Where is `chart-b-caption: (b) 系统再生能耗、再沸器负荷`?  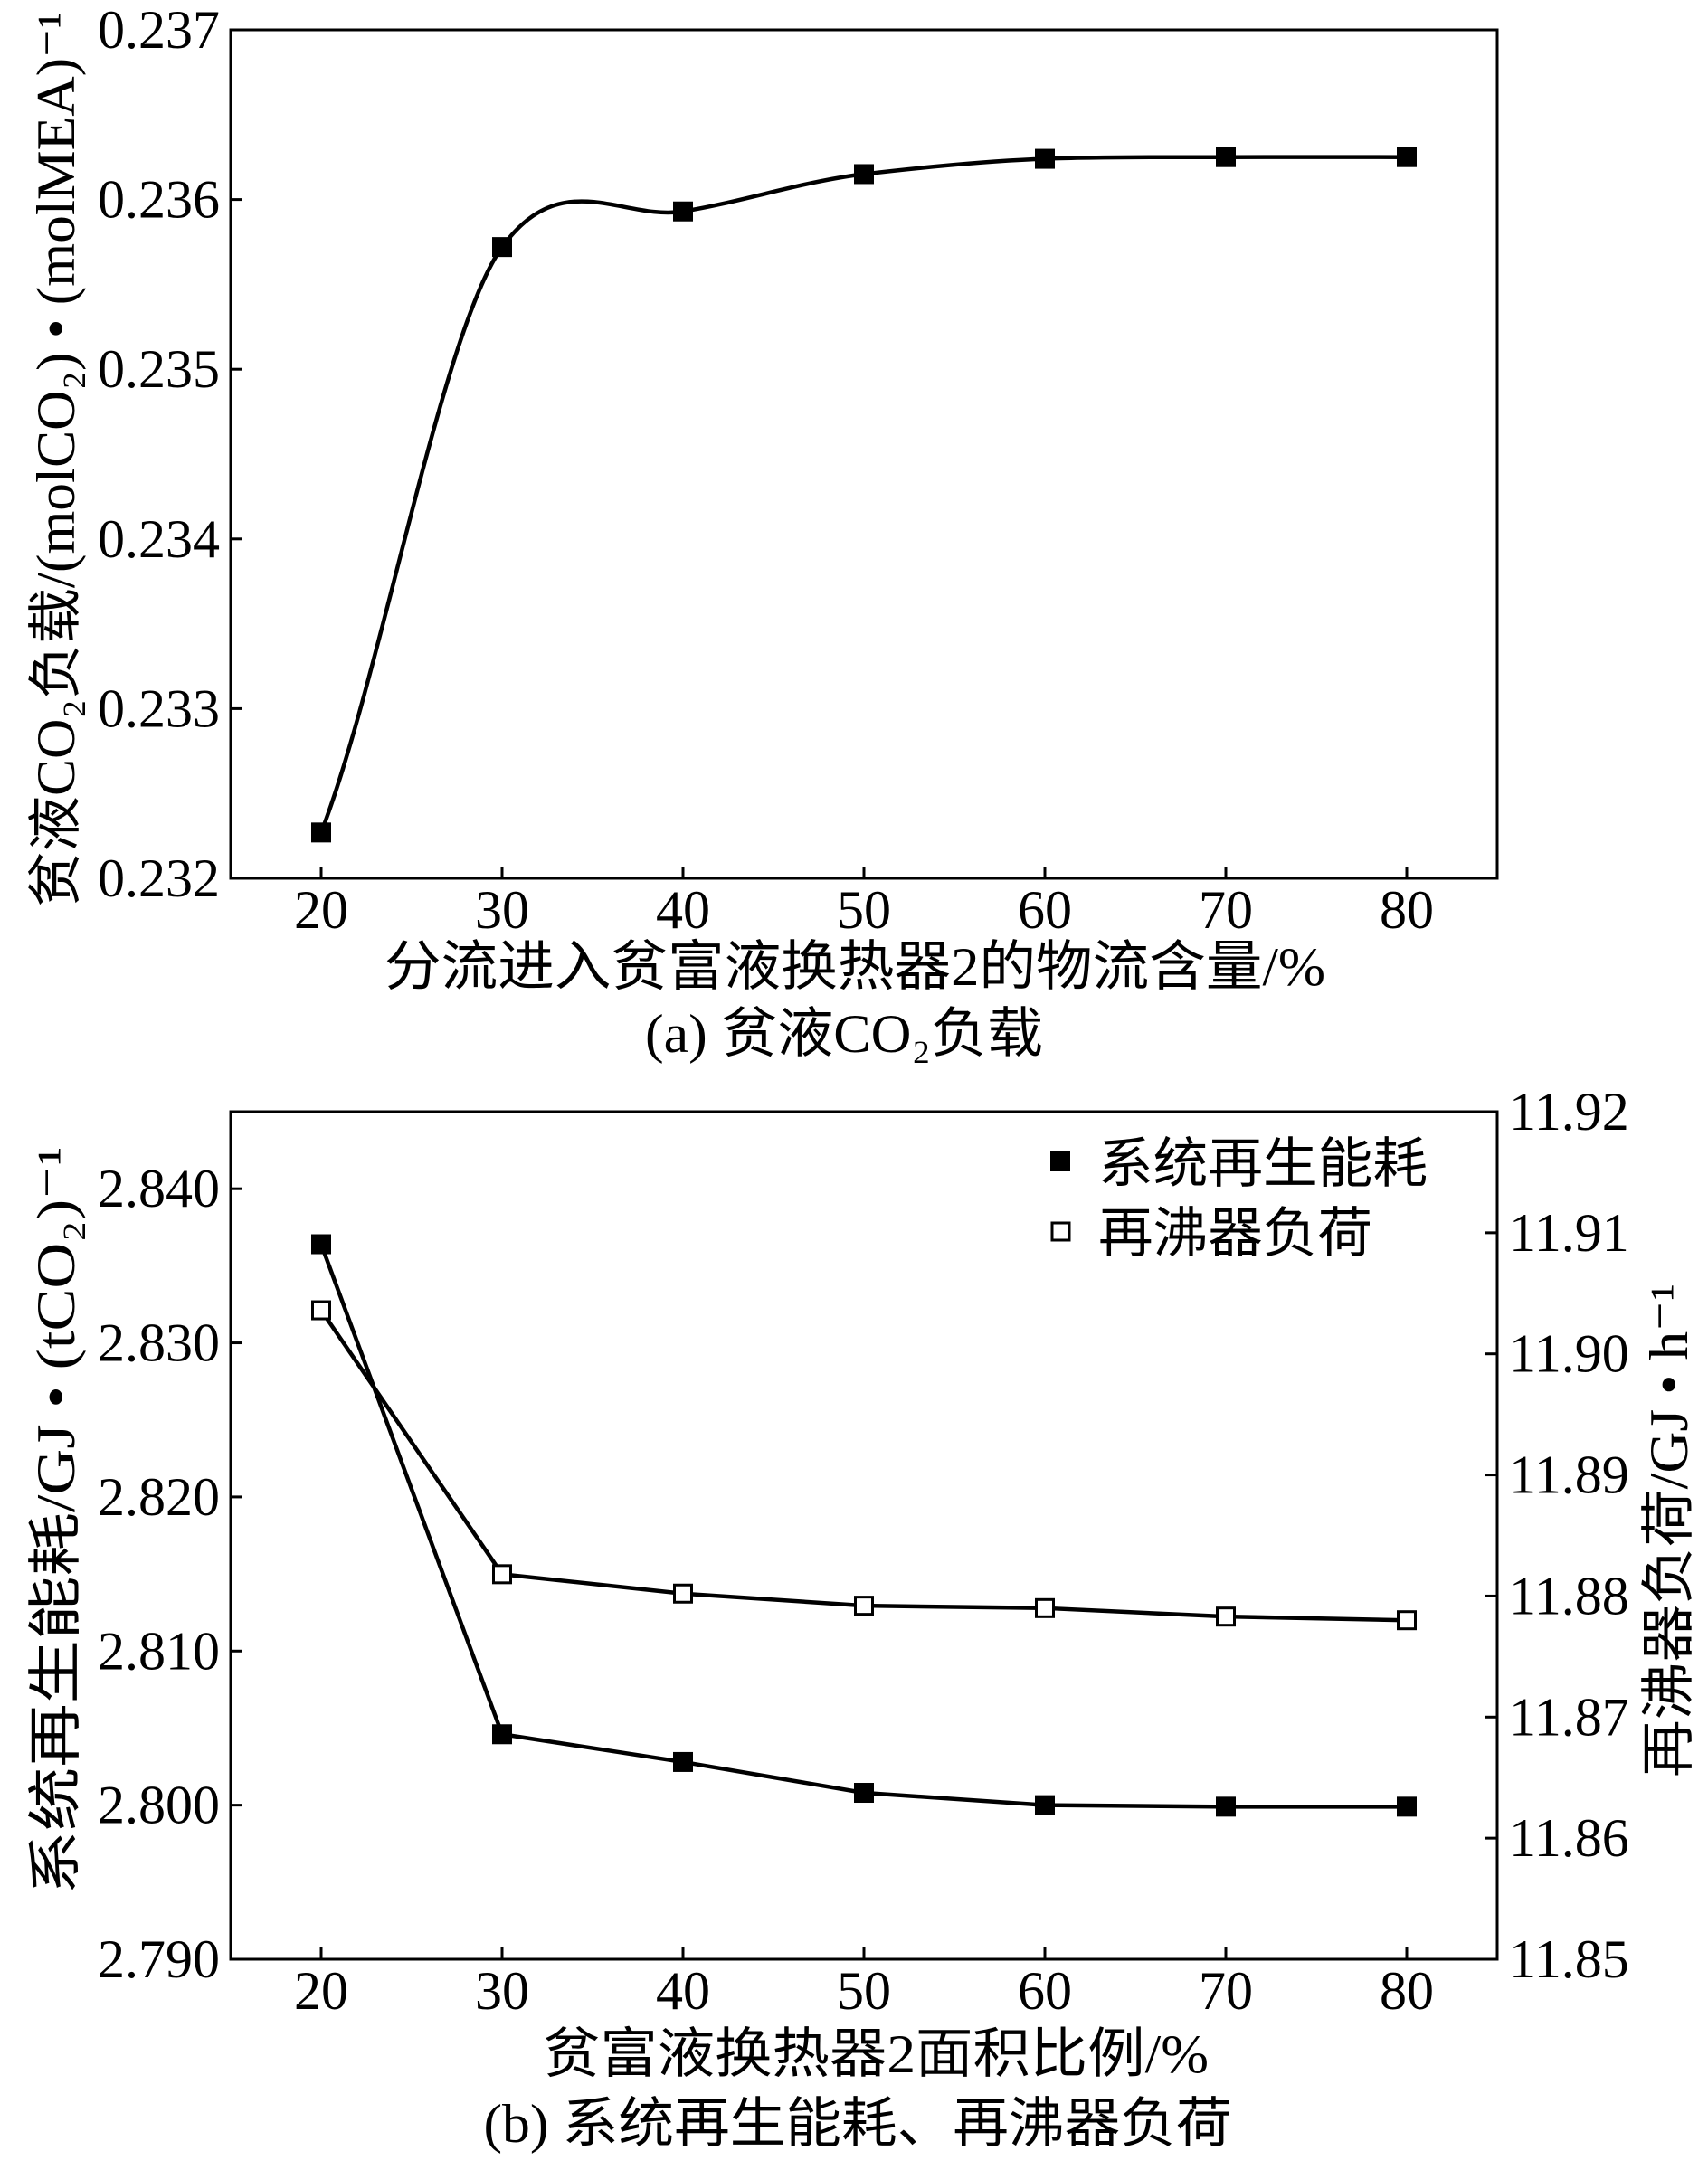
chart-b-caption: (b) 系统再生能耗、再沸器负荷 is located at coordinates (858, 2124).